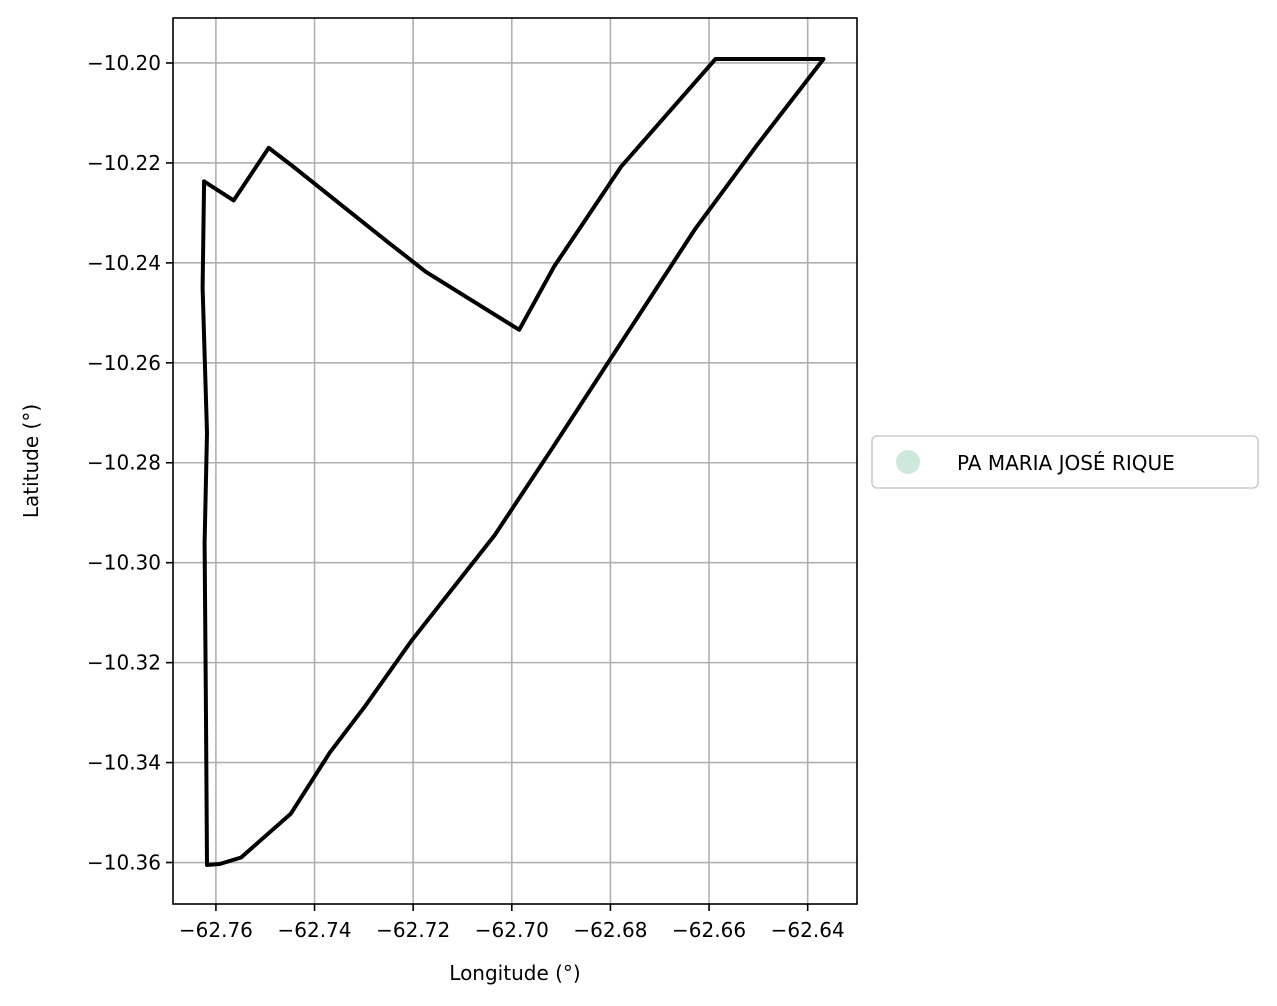 This screenshot has width=1277, height=1006. I want to click on x-axis-label: Longitude (°), so click(514, 973).